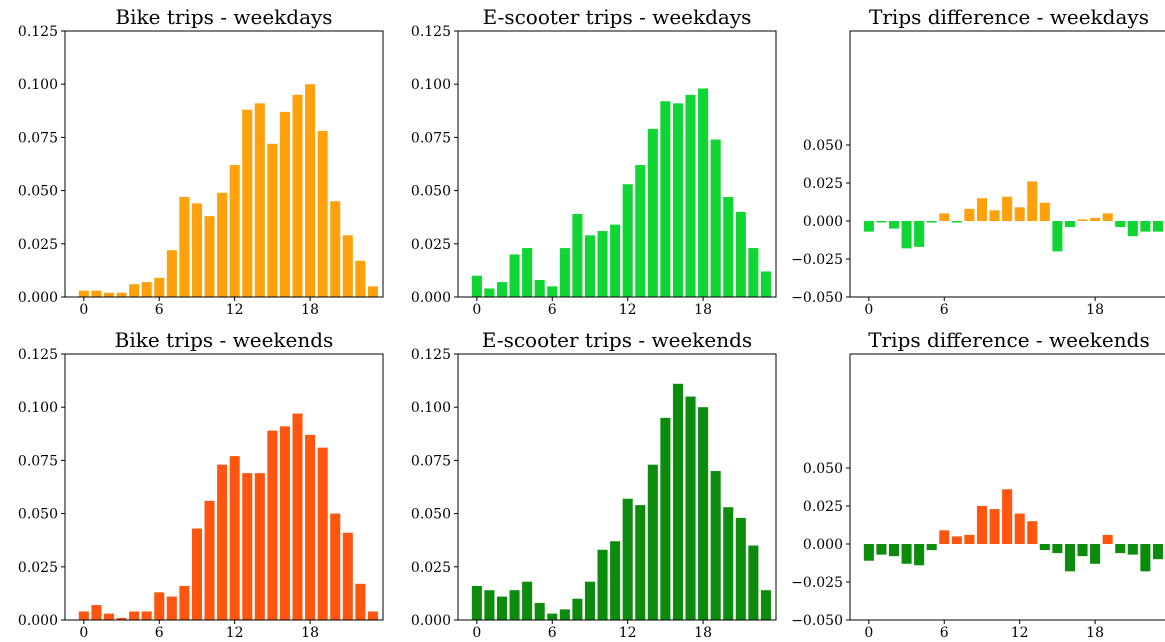  What do you see at coordinates (617, 17) in the screenshot?
I see `panel-title: E-scooter trips - weekdays` at bounding box center [617, 17].